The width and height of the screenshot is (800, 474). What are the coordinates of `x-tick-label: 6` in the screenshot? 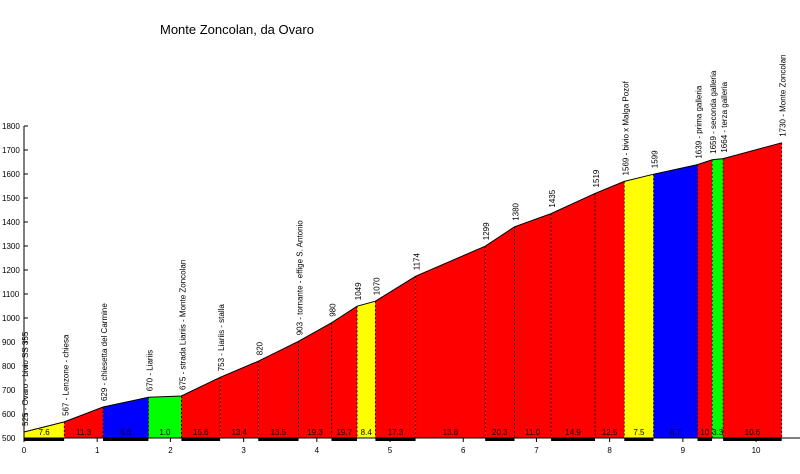 It's located at (463, 450).